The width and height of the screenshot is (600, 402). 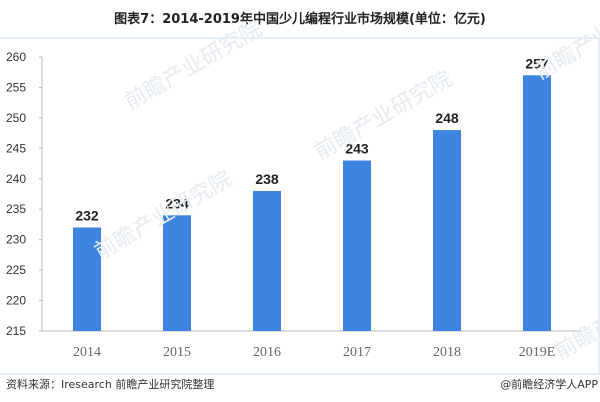 I want to click on y-tick-label: 230, so click(x=16, y=240).